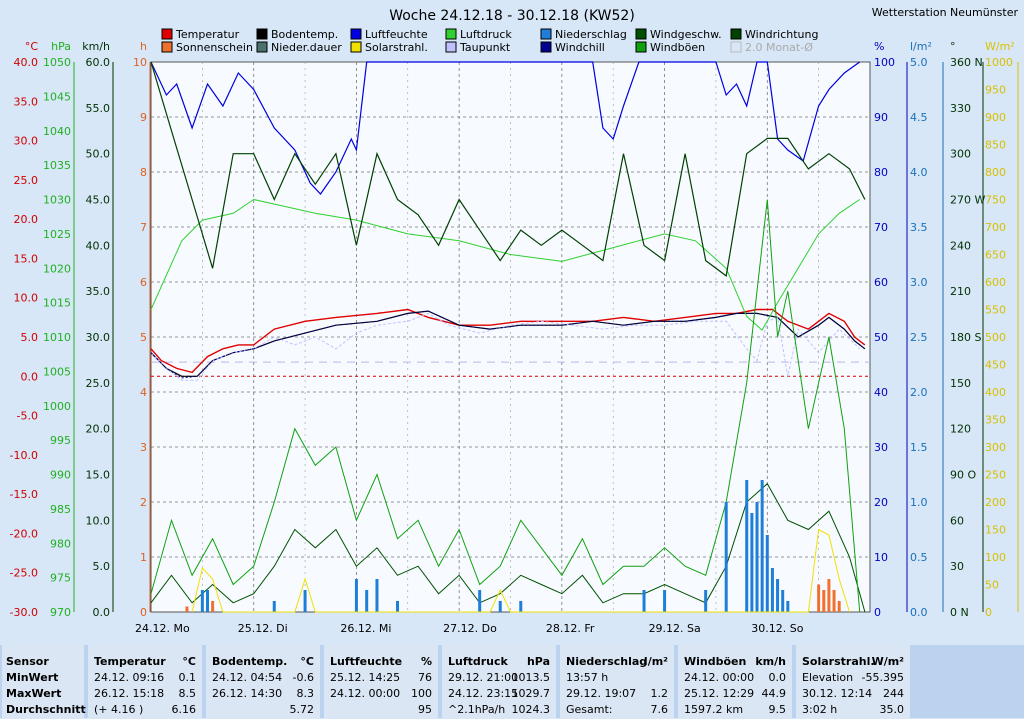 This screenshot has height=719, width=1024. What do you see at coordinates (570, 628) in the screenshot?
I see `axis-tick-x: 28.12. Fr` at bounding box center [570, 628].